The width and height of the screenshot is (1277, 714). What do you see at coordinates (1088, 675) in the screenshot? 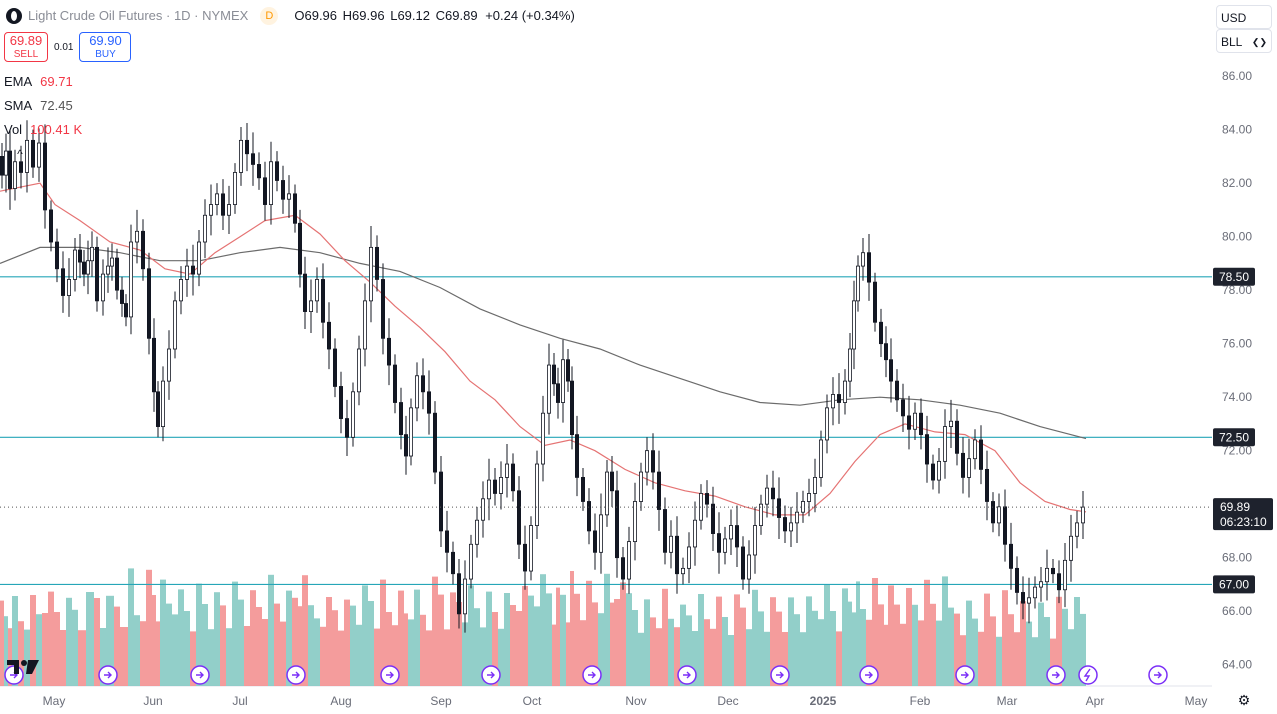
I see `event-lightning-icon` at bounding box center [1088, 675].